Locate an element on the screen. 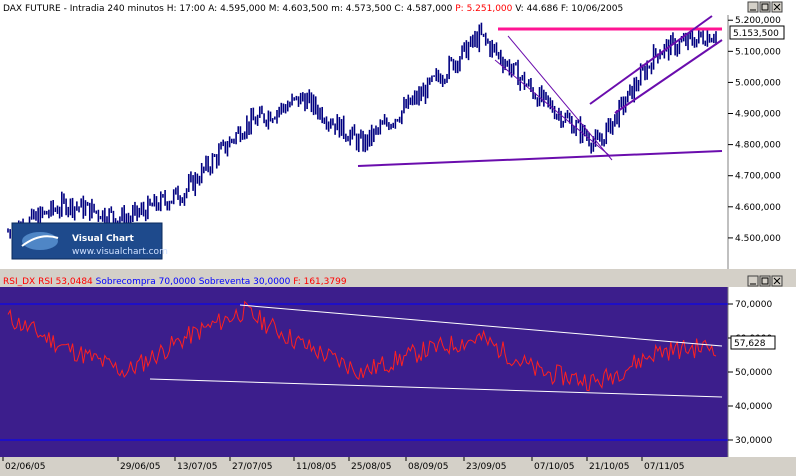 The width and height of the screenshot is (796, 476). price-y-tick-label: 5.000,000 is located at coordinates (758, 83).